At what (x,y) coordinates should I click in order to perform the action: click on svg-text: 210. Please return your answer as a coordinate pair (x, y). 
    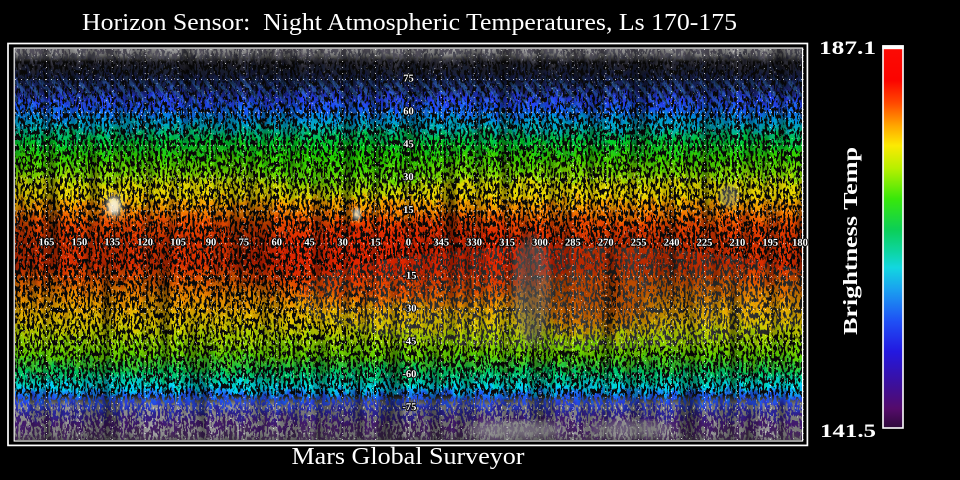
    Looking at the image, I should click on (738, 243).